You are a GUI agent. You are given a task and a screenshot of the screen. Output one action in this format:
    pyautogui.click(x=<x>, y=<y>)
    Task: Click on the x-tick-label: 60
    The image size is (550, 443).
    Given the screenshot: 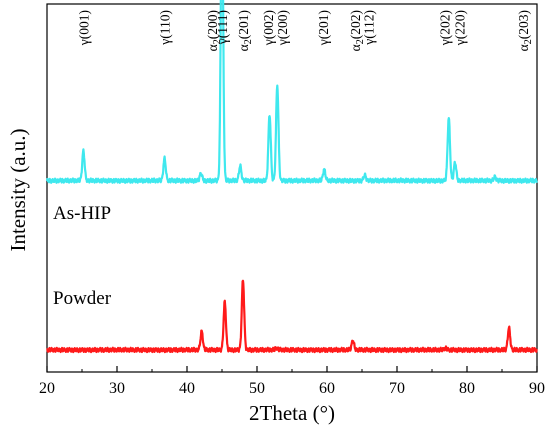 What is the action you would take?
    pyautogui.click(x=327, y=388)
    